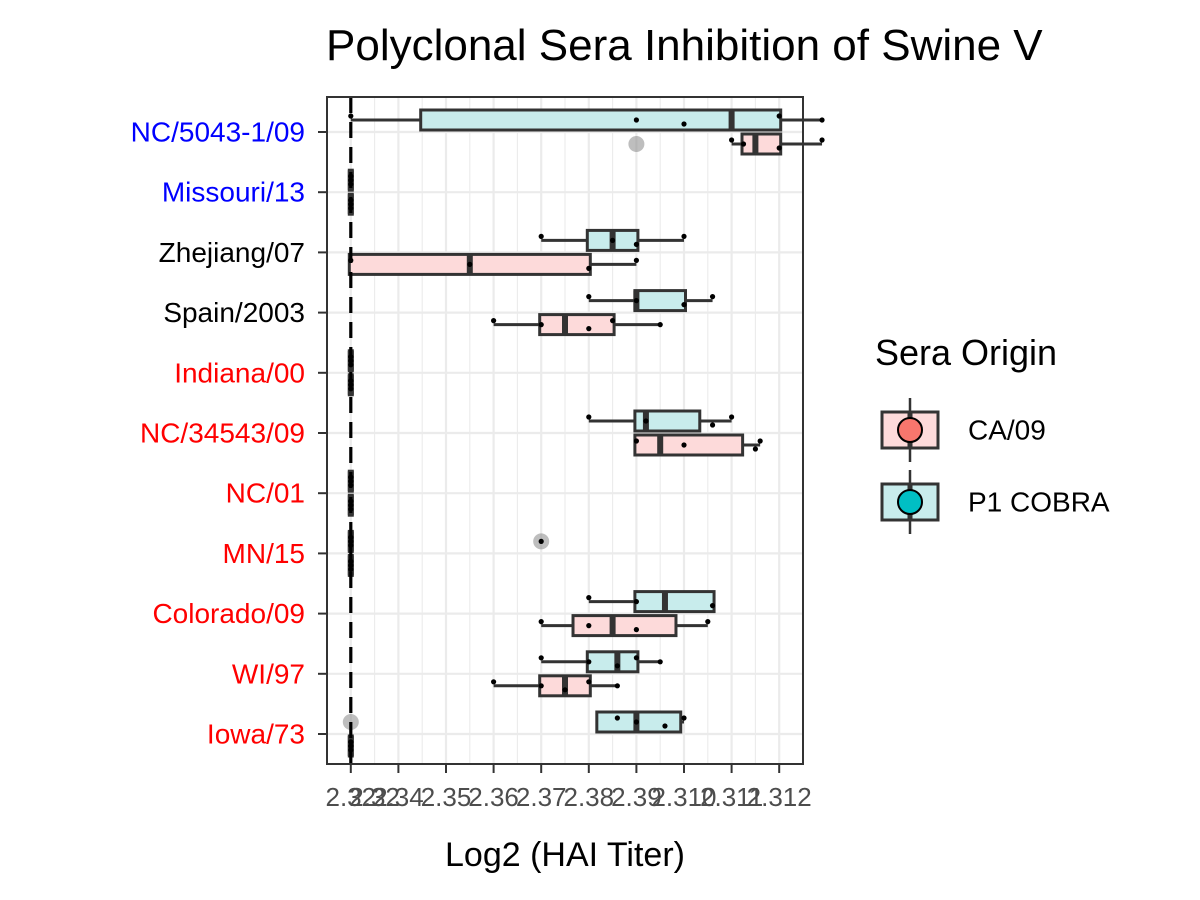 Image resolution: width=1200 pixels, height=900 pixels. I want to click on y-tick-label: Indiana/00, so click(239, 372).